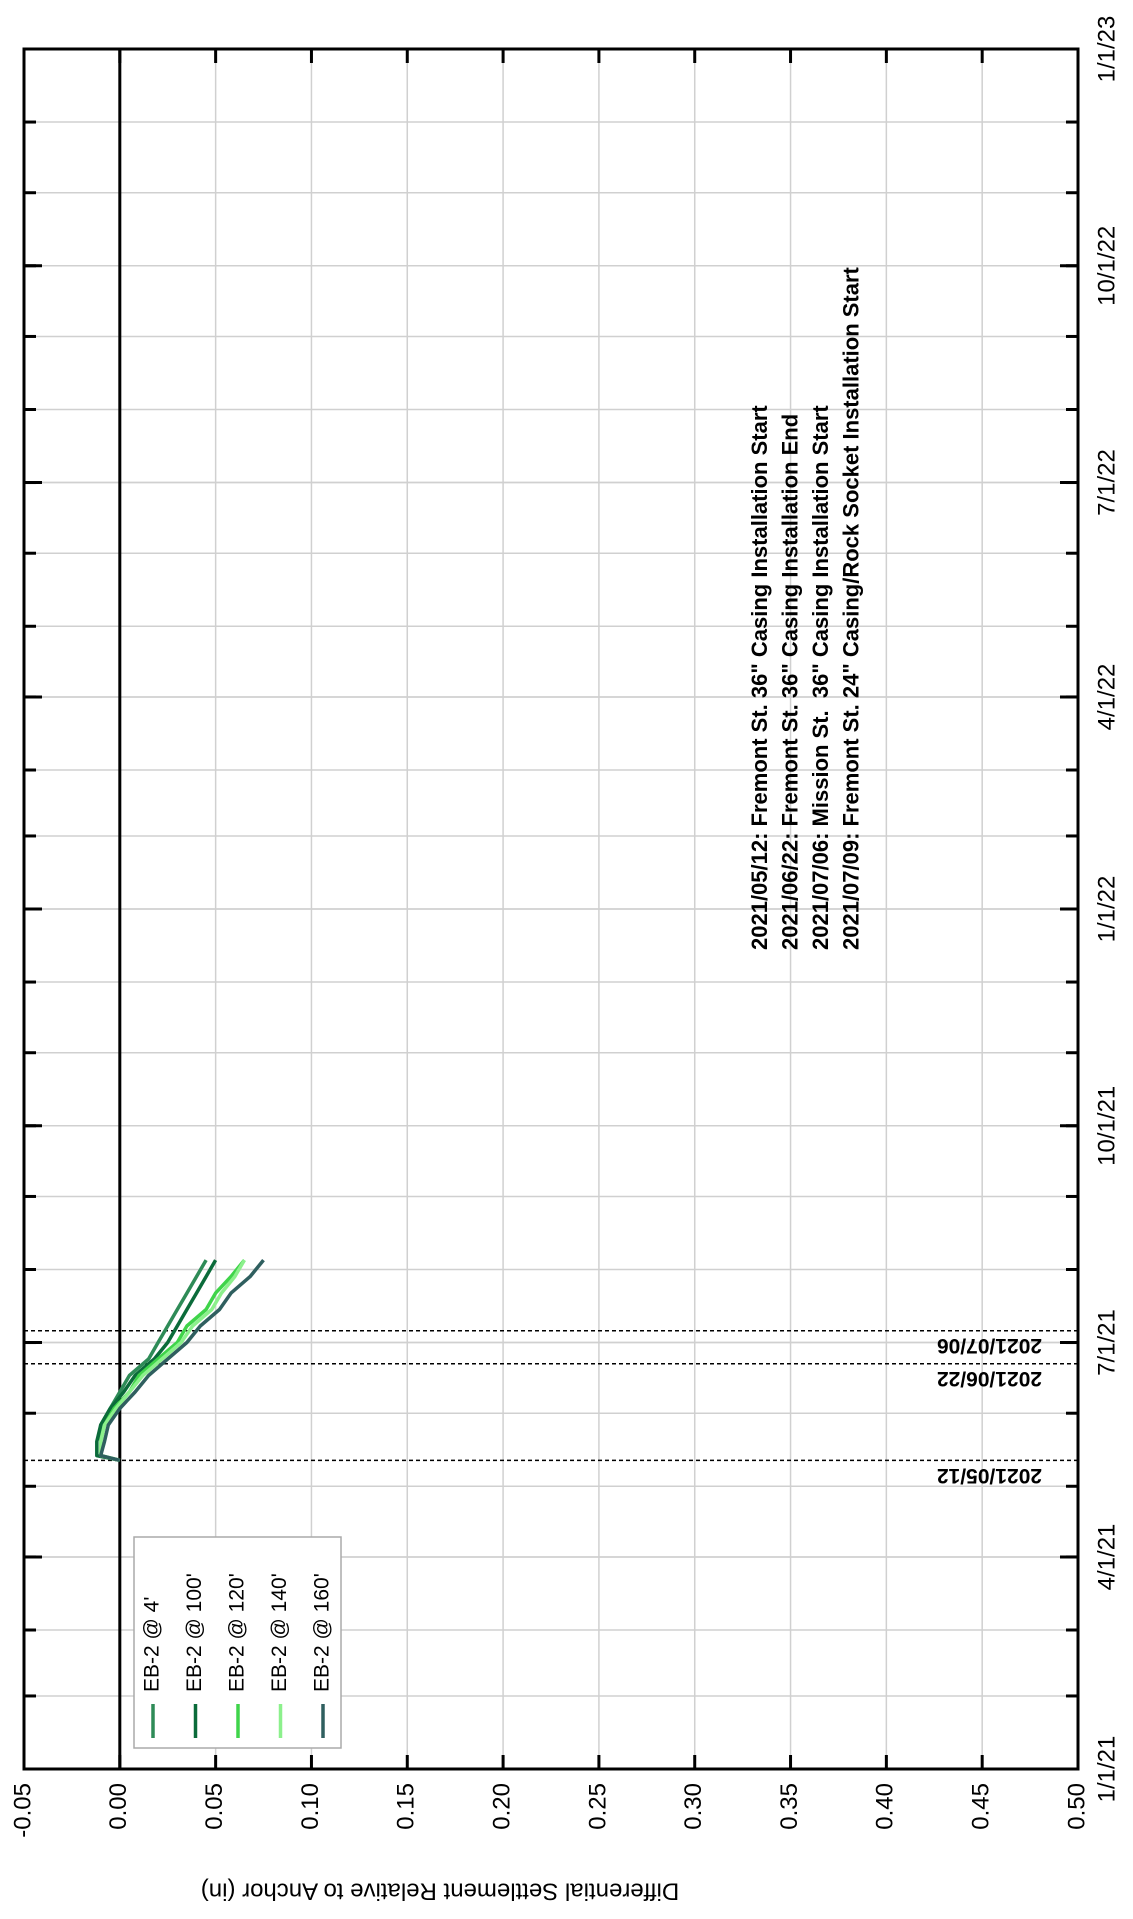 Image resolution: width=1133 pixels, height=1919 pixels. I want to click on y-tick-label: 0.35, so click(789, 1806).